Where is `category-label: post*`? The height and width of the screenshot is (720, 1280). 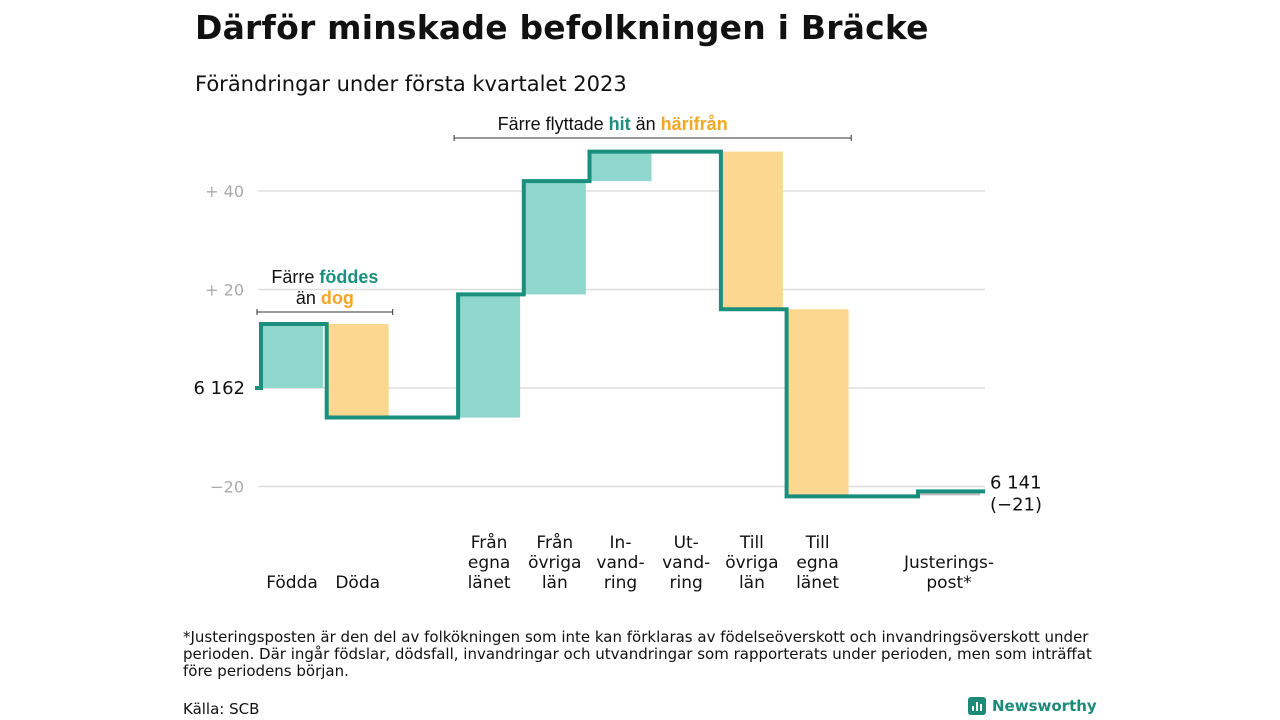 category-label: post* is located at coordinates (948, 583).